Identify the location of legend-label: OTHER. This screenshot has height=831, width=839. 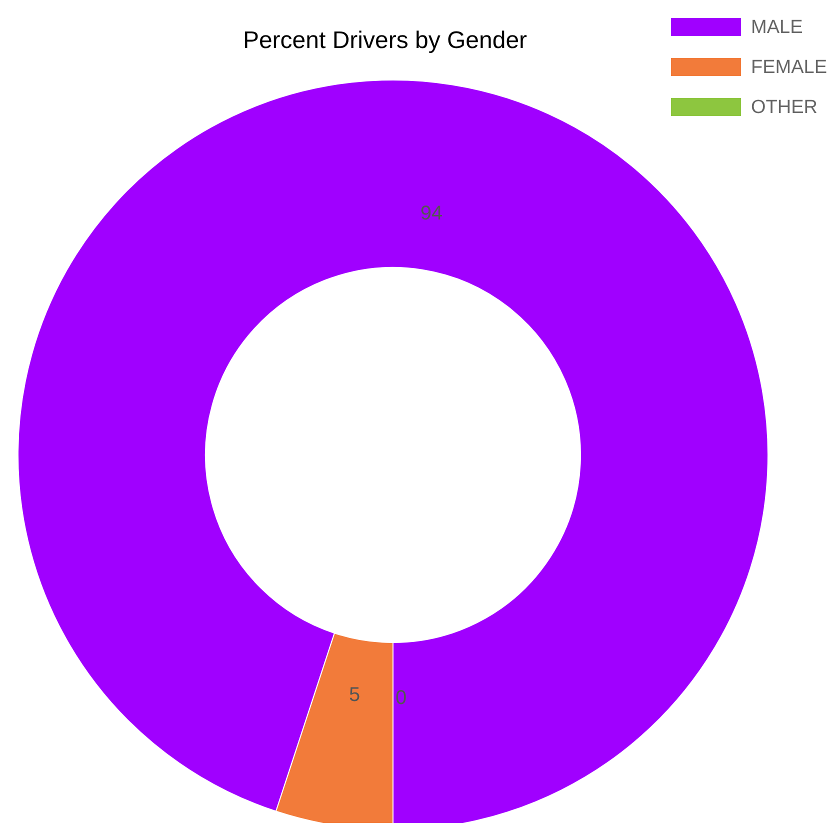
(784, 107).